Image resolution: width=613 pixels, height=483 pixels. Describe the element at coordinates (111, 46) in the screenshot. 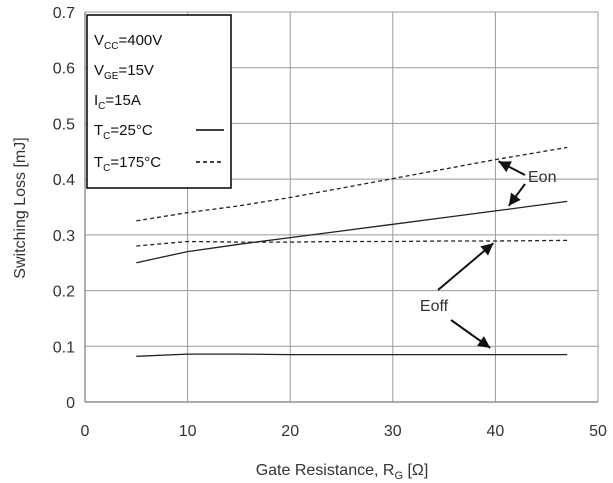

I see `legend-condition-sub: CC` at that location.